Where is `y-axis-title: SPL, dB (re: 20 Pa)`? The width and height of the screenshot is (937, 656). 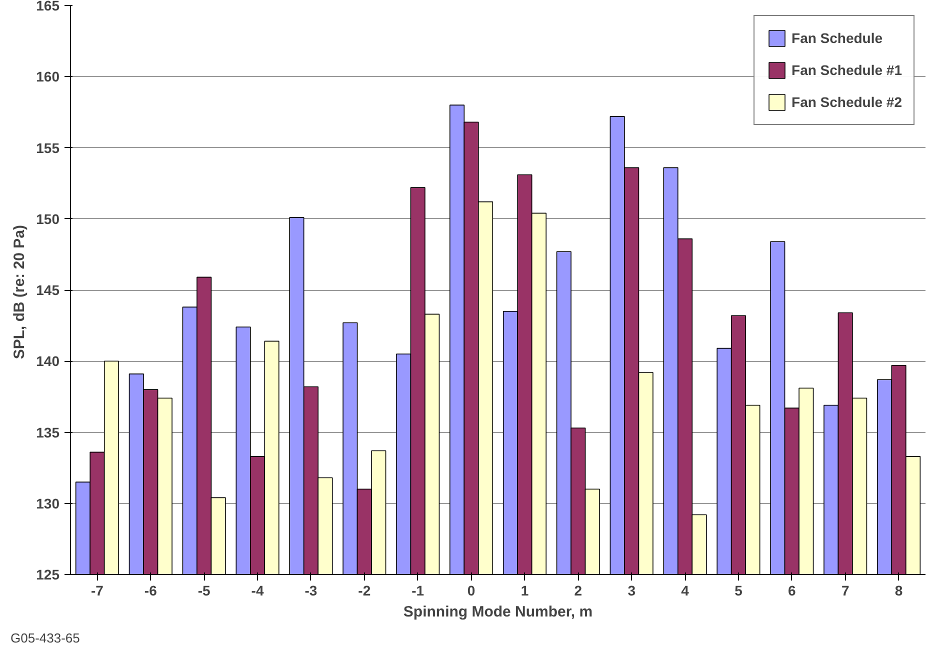
y-axis-title: SPL, dB (re: 20 Pa) is located at coordinates (19, 292).